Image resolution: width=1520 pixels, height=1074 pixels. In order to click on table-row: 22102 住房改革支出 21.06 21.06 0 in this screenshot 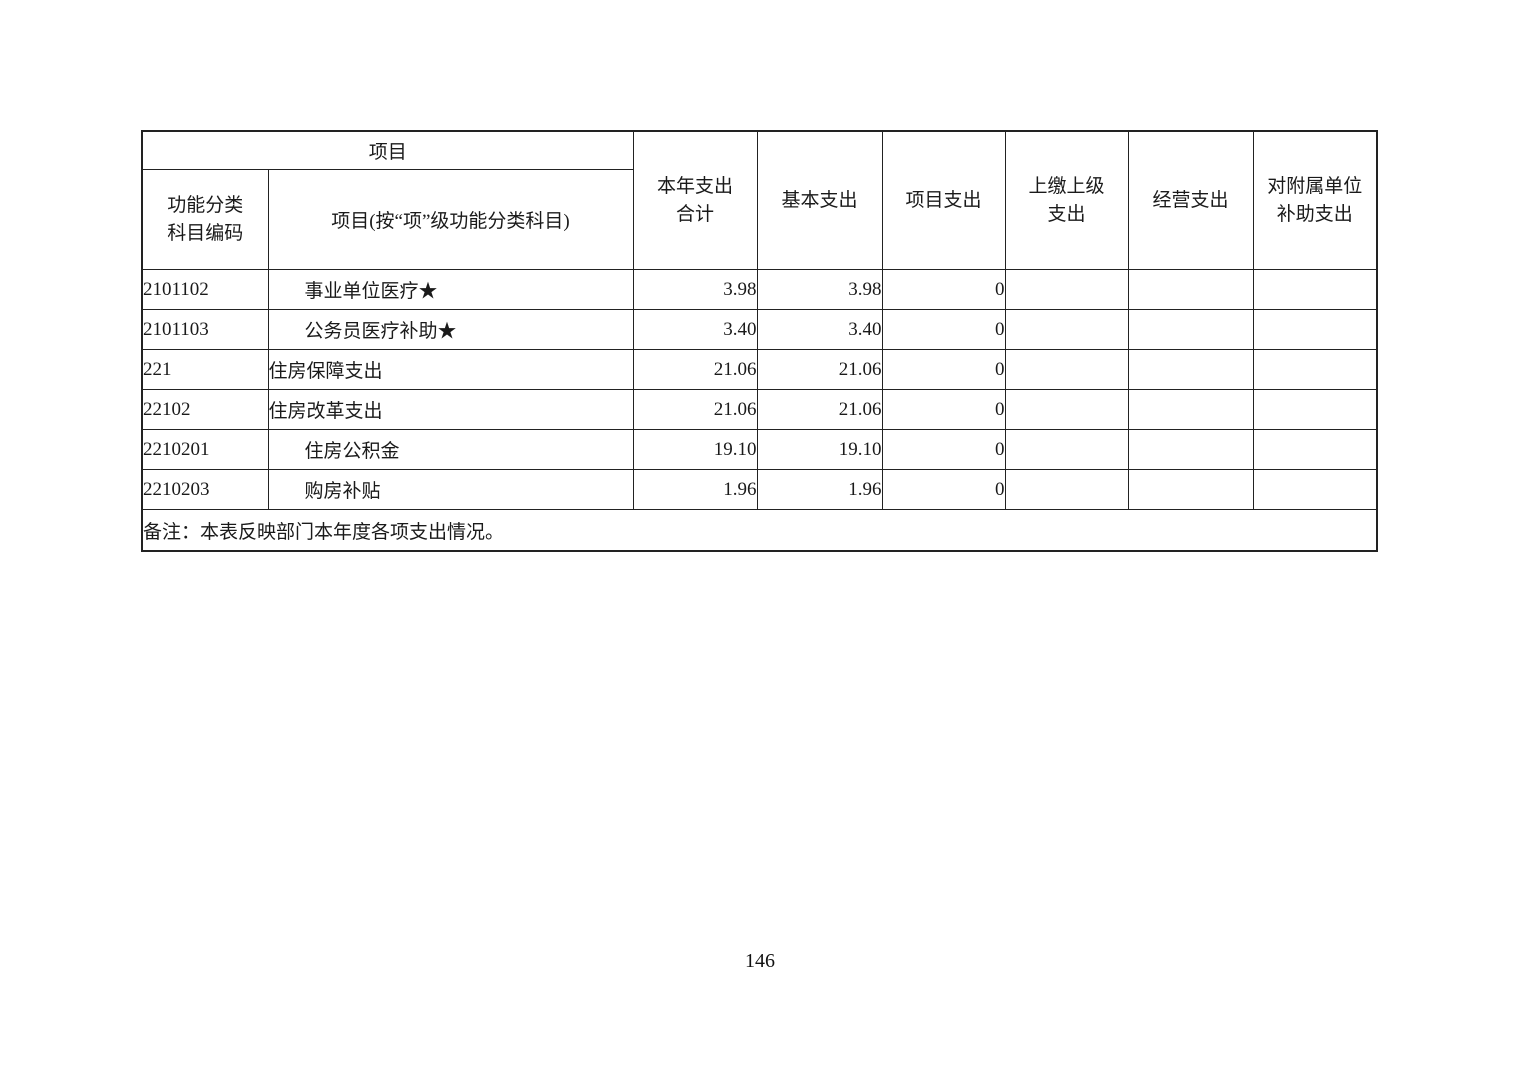, I will do `click(759, 409)`.